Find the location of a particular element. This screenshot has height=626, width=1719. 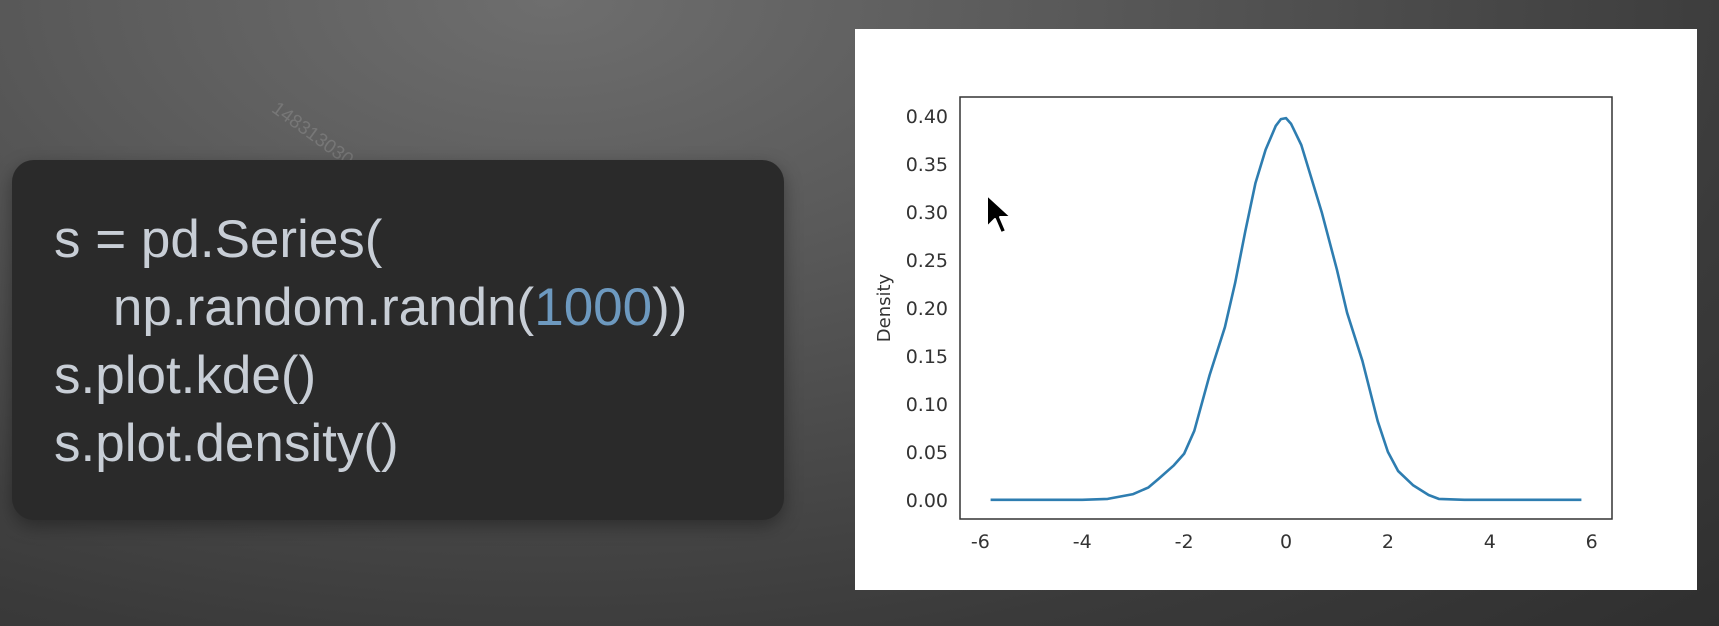

code-token: )) is located at coordinates (670, 307).